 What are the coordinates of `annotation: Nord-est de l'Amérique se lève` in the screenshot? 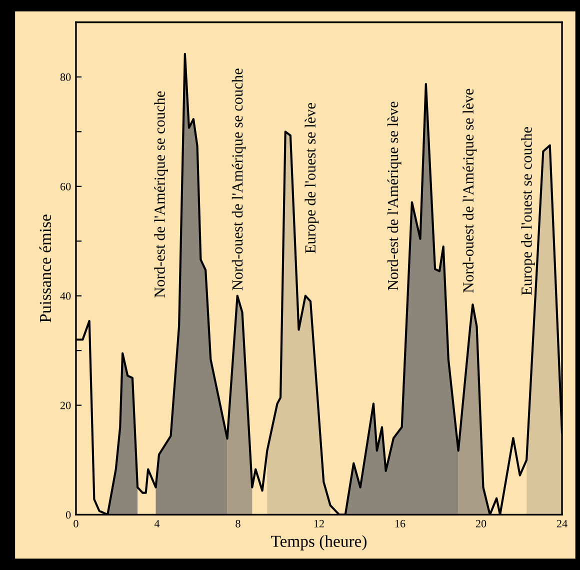 It's located at (394, 196).